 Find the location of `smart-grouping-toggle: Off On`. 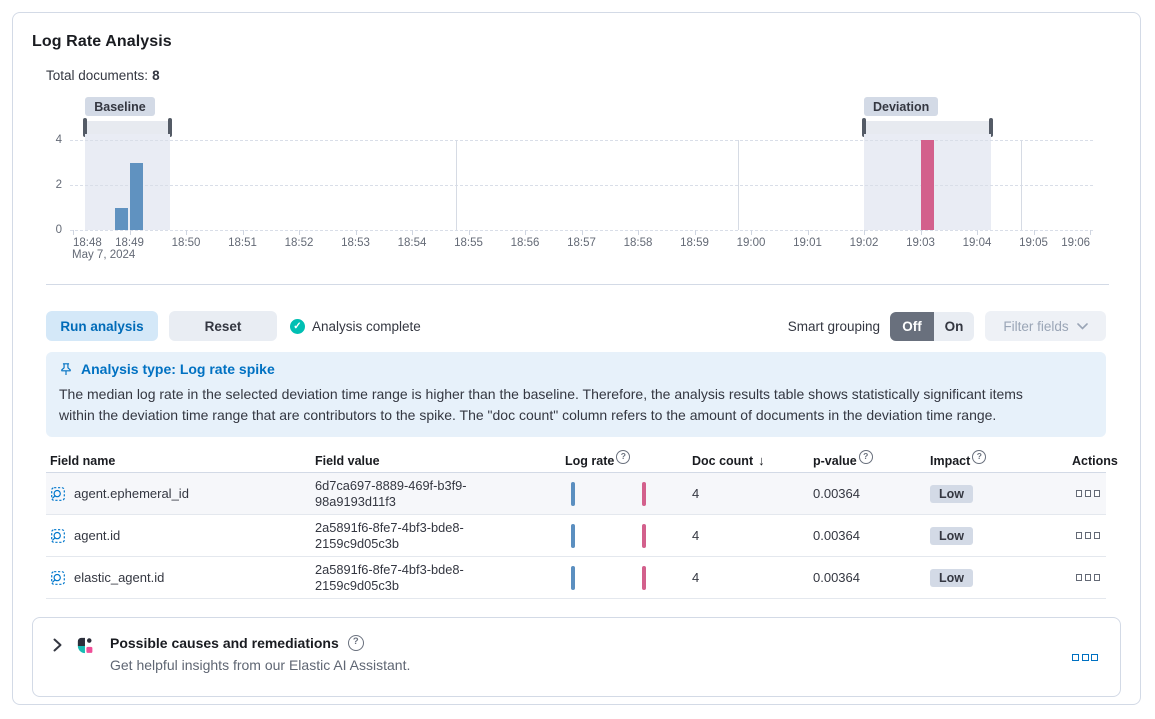

smart-grouping-toggle: Off On is located at coordinates (932, 326).